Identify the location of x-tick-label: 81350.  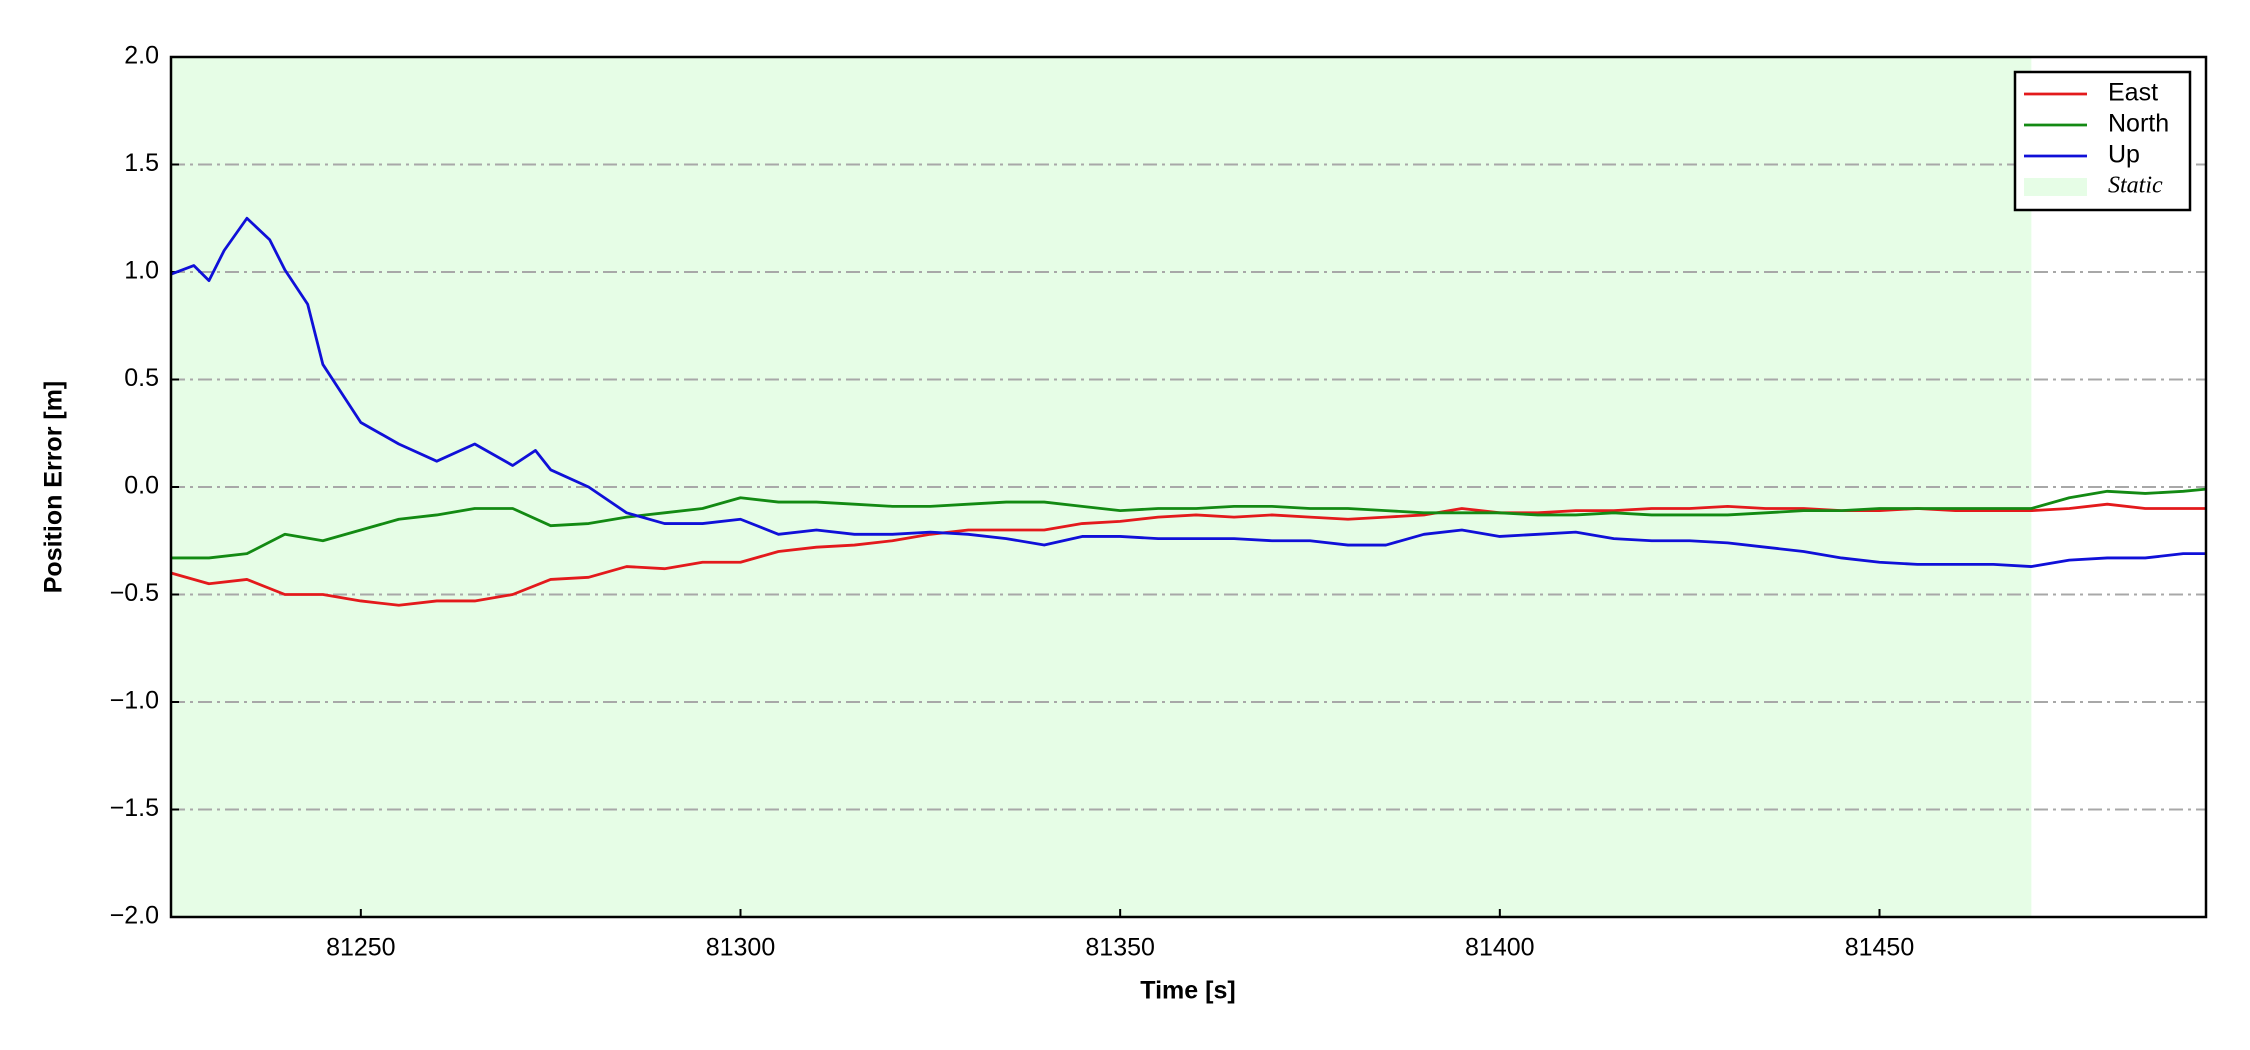
(1120, 948).